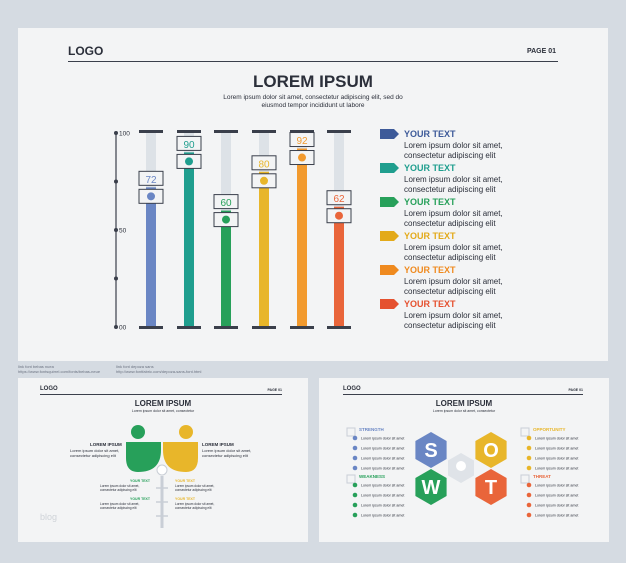  Describe the element at coordinates (313, 61) in the screenshot. I see `header-rule` at that location.